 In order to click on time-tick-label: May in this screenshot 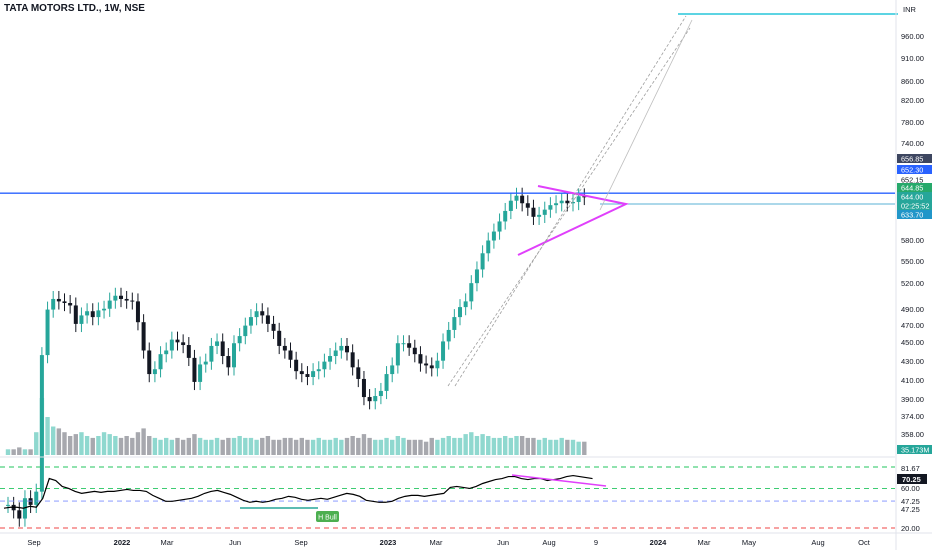, I will do `click(749, 542)`.